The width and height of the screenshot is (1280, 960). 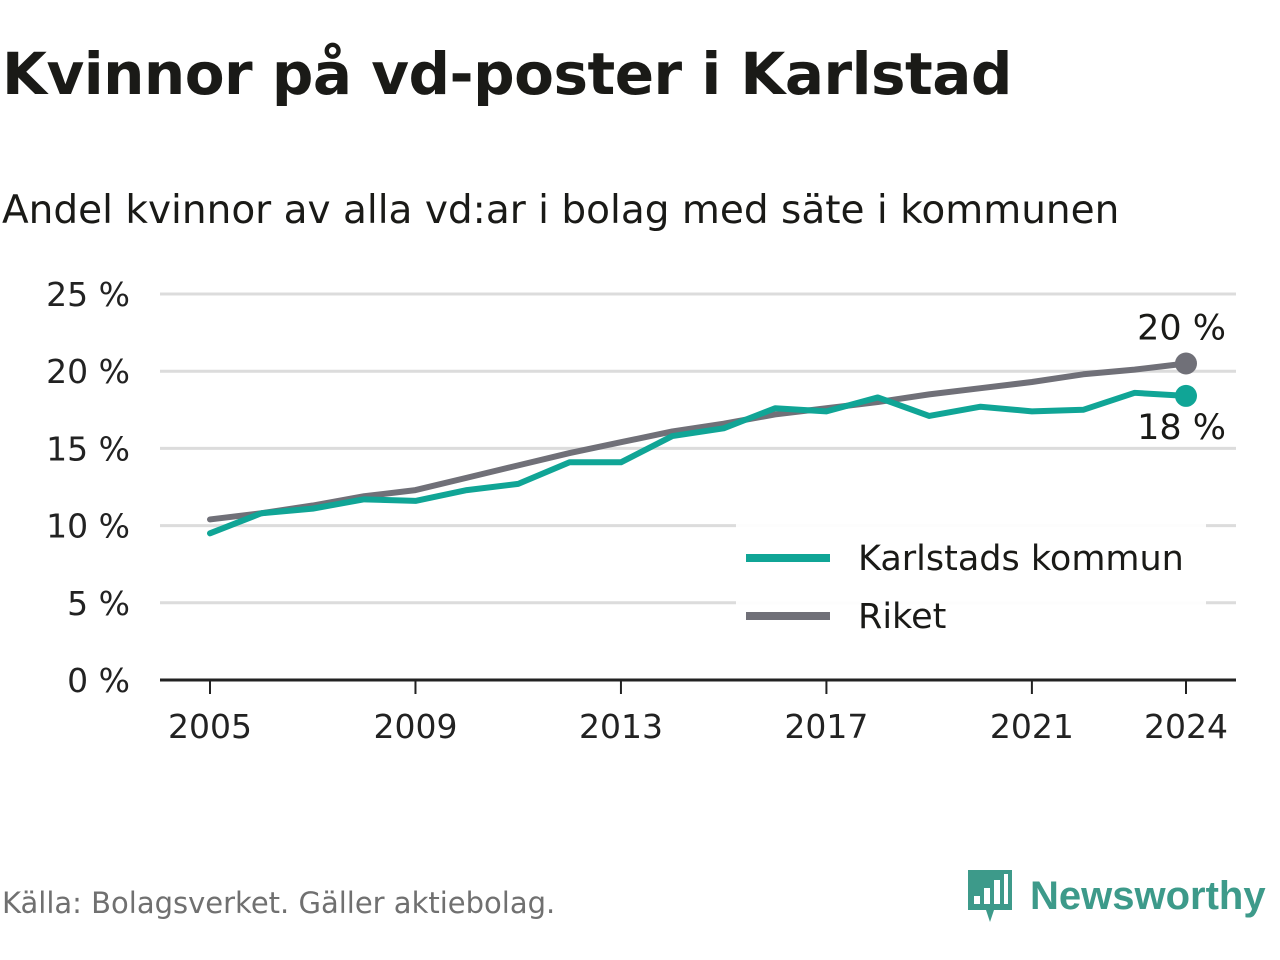 I want to click on y-tick-label: 25 %, so click(x=88, y=294).